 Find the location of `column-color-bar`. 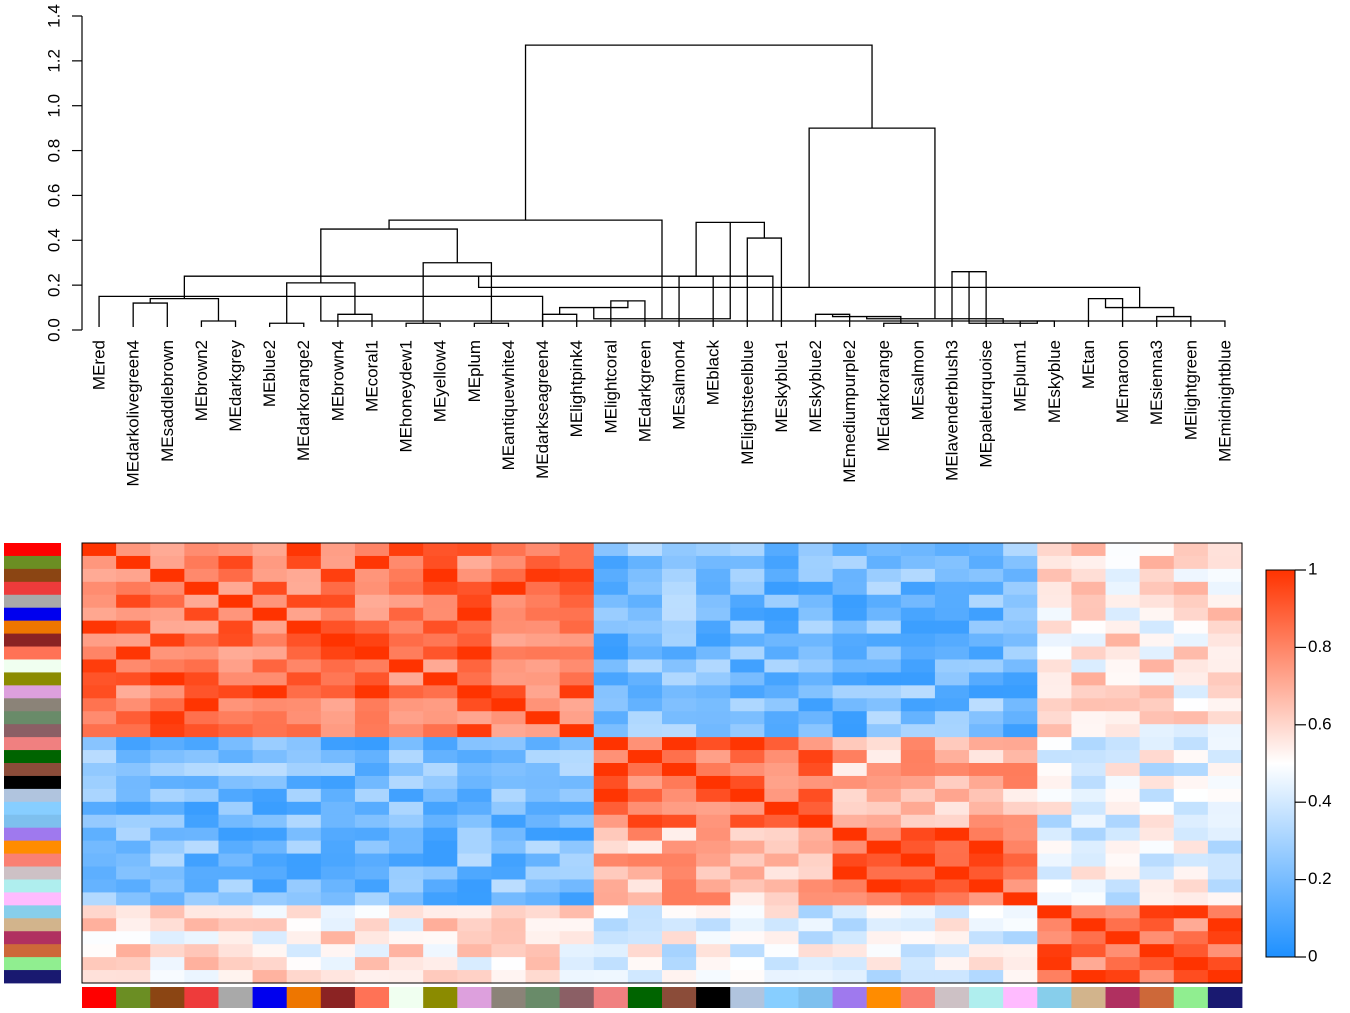

column-color-bar is located at coordinates (662, 997).